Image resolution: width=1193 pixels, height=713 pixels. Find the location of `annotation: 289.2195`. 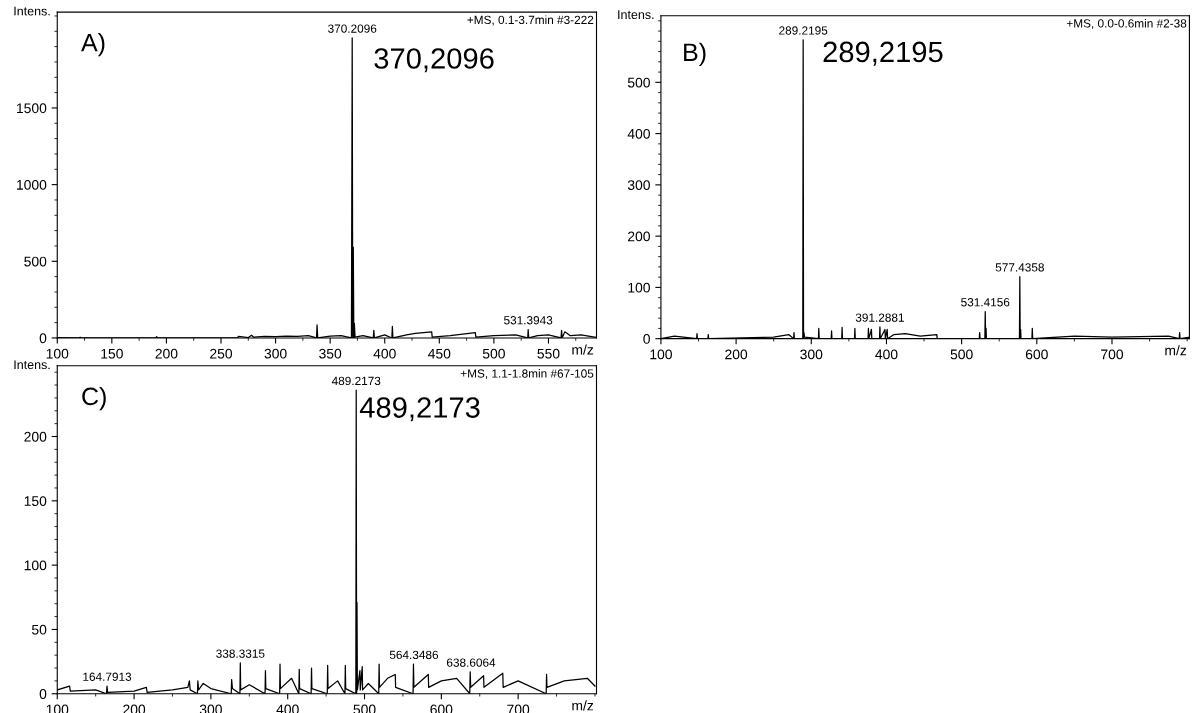

annotation: 289.2195 is located at coordinates (803, 30).